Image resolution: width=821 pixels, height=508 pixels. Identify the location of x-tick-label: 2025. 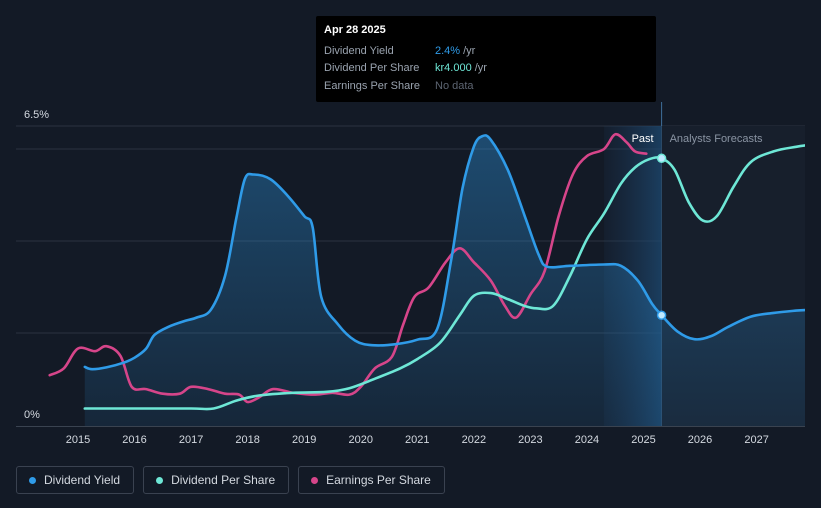
(643, 440).